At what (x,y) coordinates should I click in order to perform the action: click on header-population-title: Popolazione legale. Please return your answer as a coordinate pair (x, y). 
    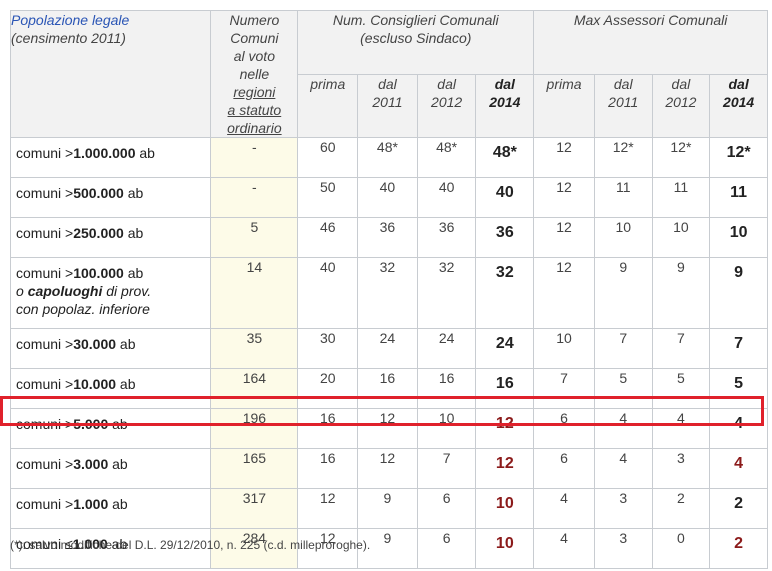
    Looking at the image, I should click on (70, 20).